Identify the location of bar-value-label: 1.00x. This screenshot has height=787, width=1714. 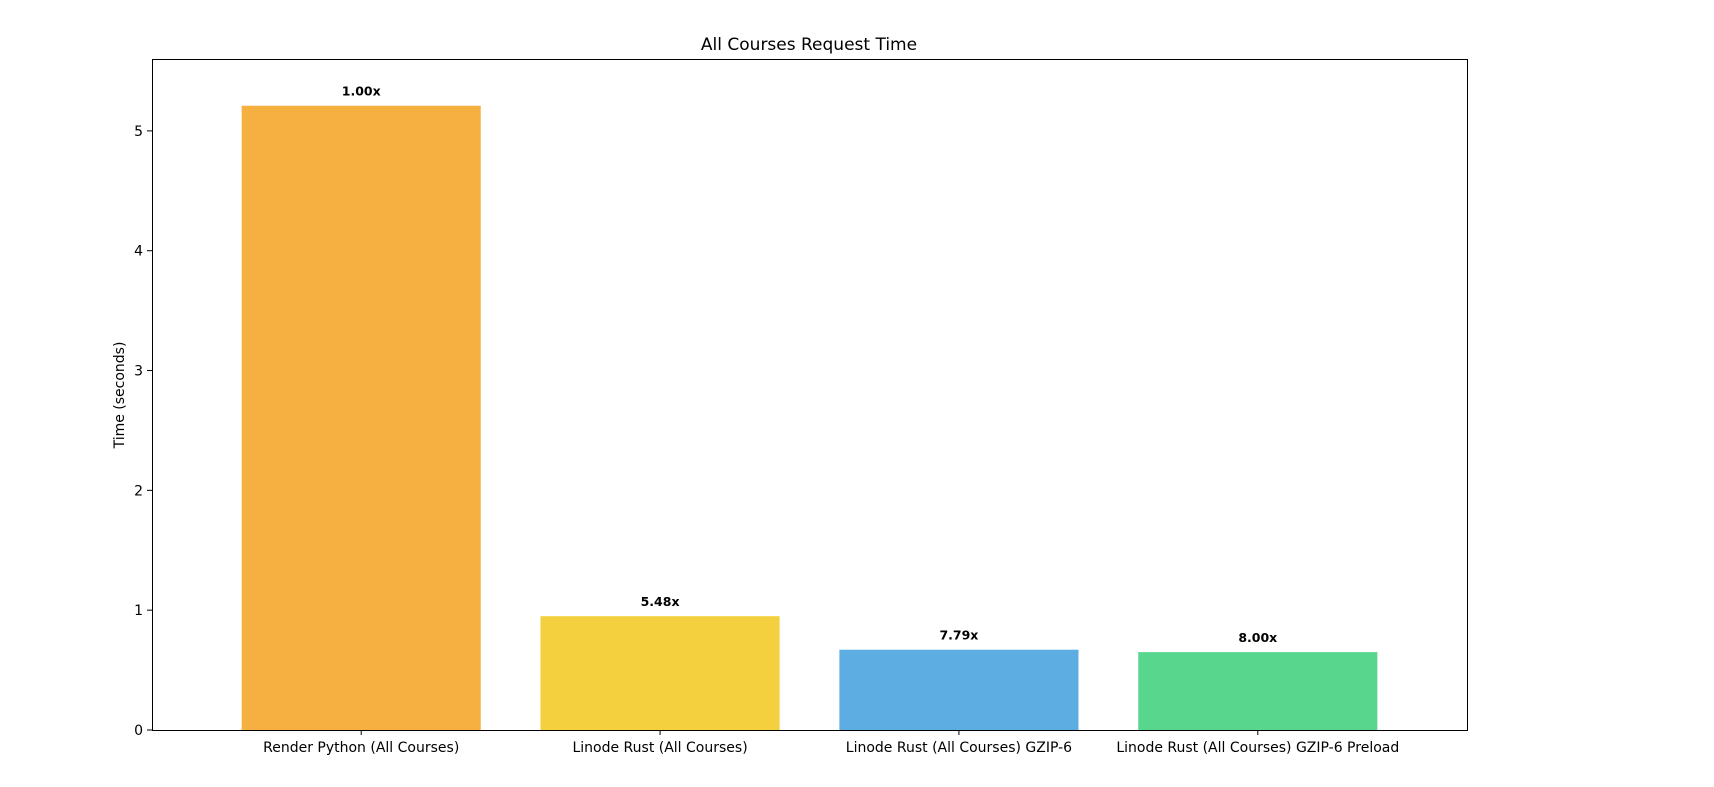
(361, 91).